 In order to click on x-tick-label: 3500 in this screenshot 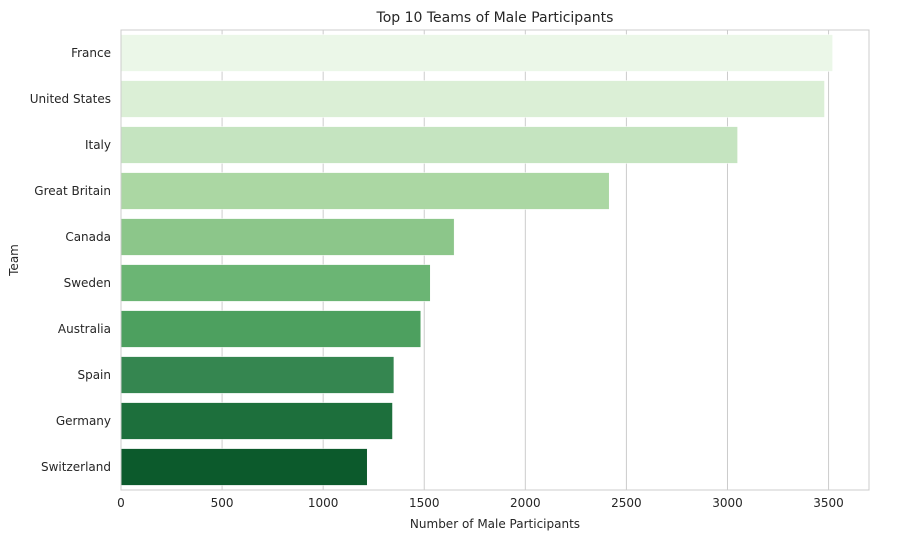, I will do `click(828, 503)`.